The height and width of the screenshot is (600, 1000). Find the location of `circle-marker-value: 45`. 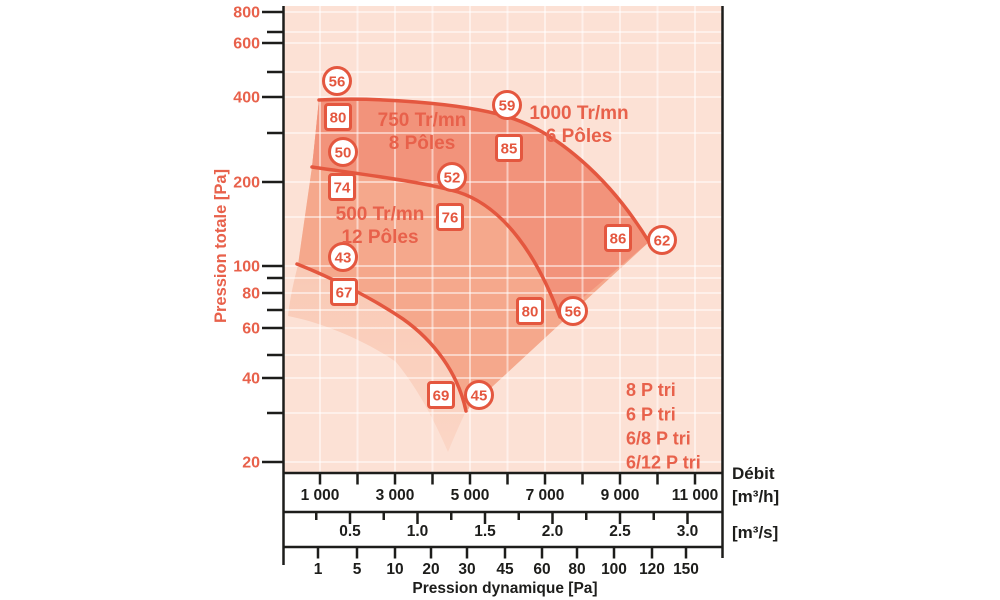

circle-marker-value: 45 is located at coordinates (479, 395).